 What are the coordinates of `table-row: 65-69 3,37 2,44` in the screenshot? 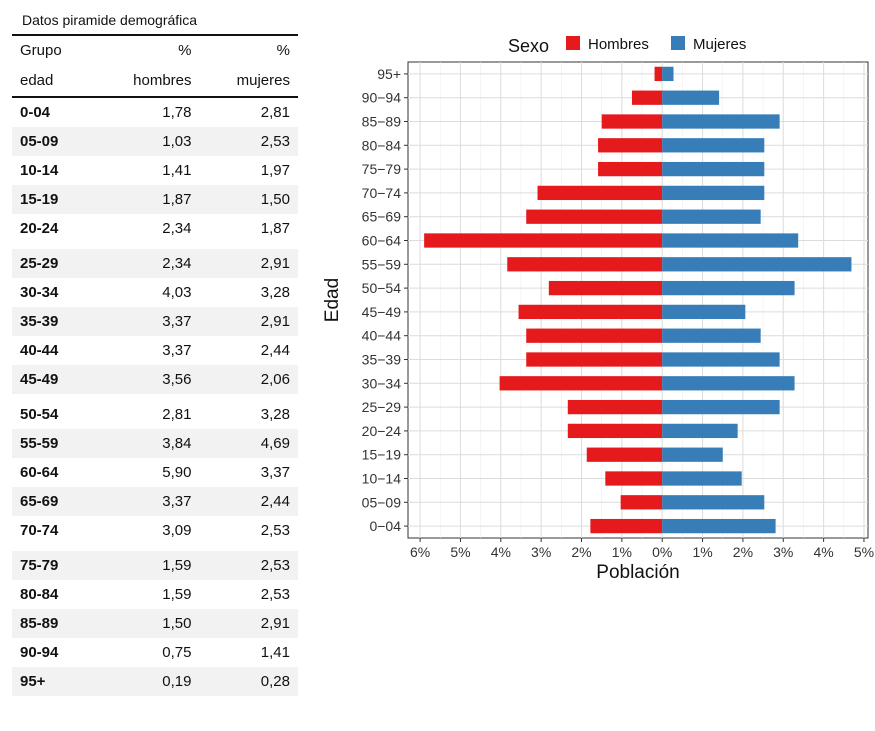 It's located at (155, 501).